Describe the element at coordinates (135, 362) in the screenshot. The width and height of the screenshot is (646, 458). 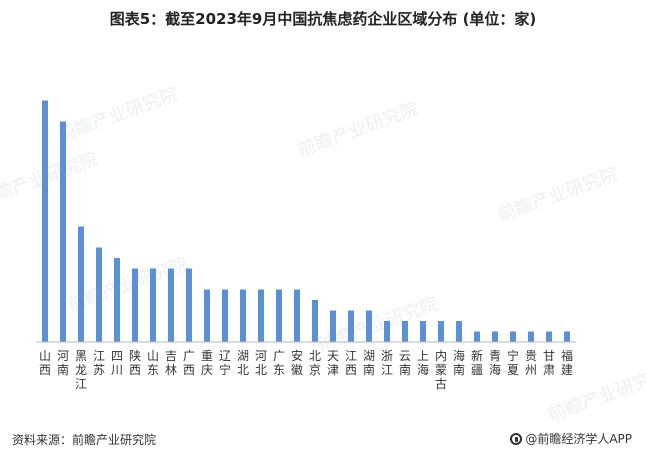
I see `x-tick-label-陕西: 陕西` at that location.